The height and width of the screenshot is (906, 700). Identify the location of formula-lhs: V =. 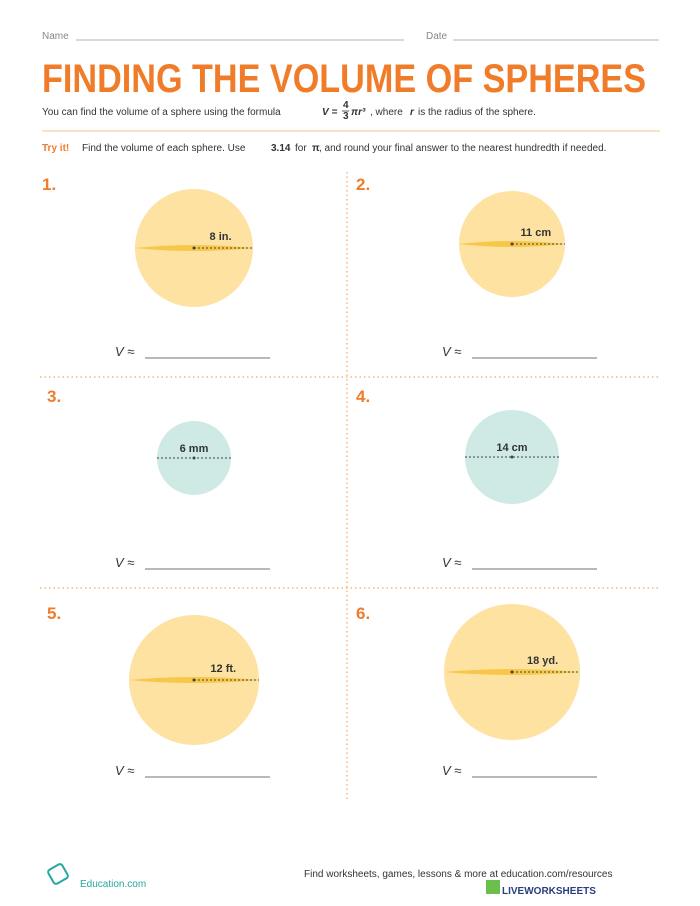
(329, 112).